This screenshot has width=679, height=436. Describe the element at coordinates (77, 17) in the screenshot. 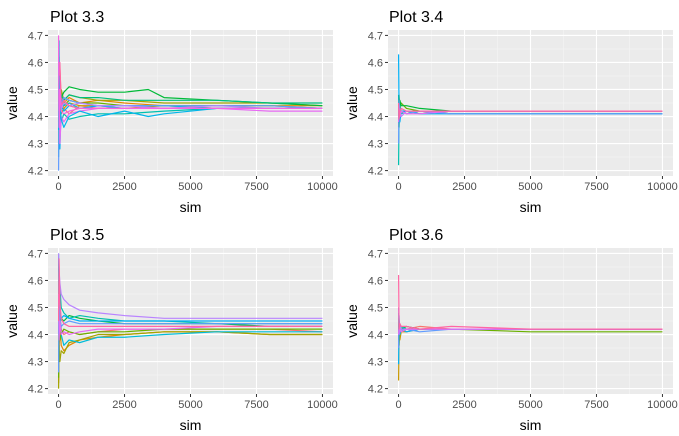

I see `panel-title: Plot 3.3` at that location.